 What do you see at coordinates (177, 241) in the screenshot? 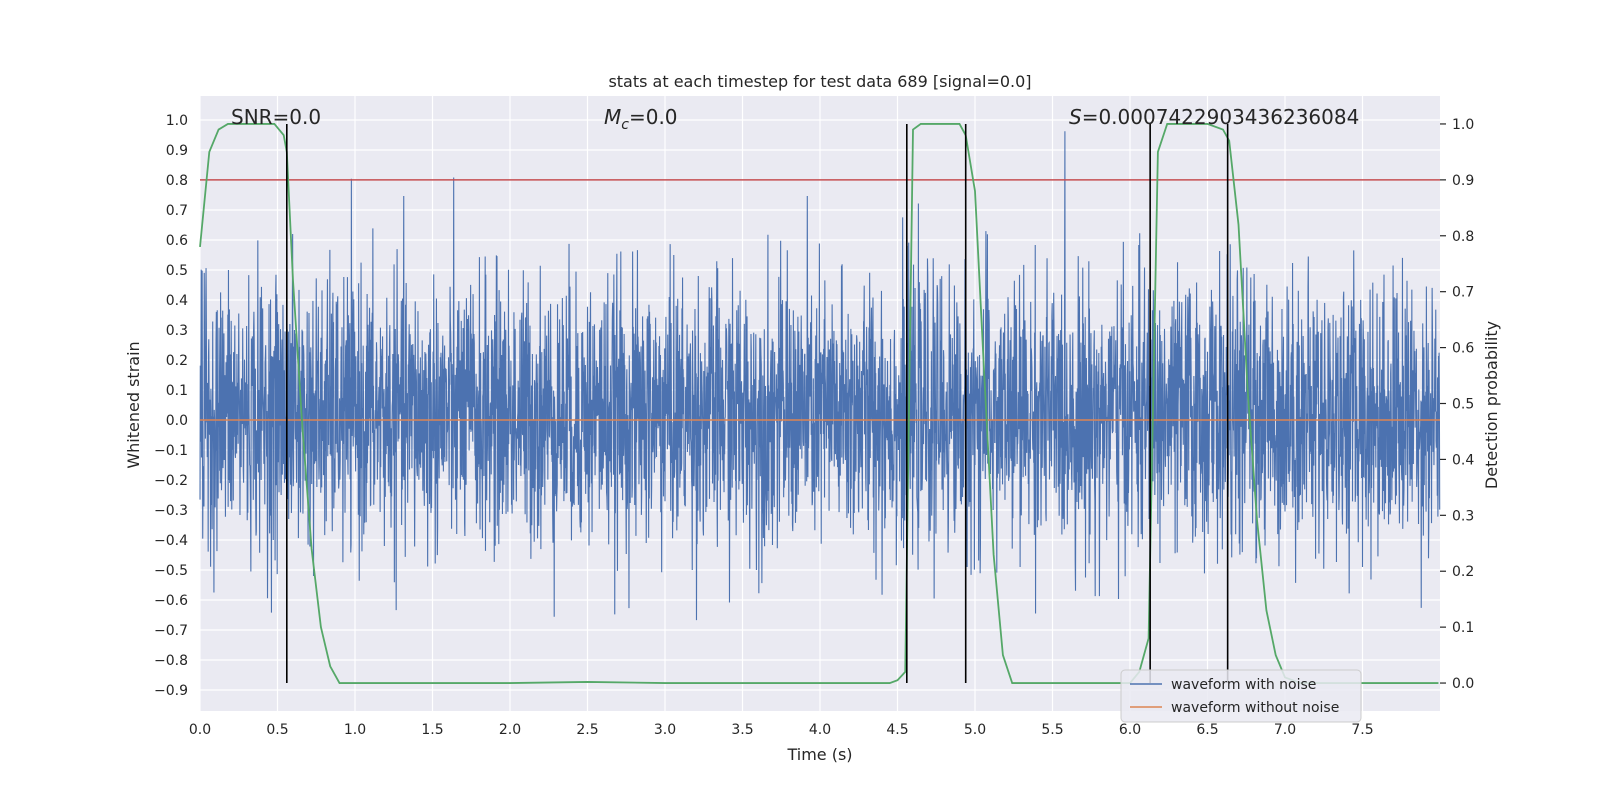
I see `y-tick-label: 0.6` at bounding box center [177, 241].